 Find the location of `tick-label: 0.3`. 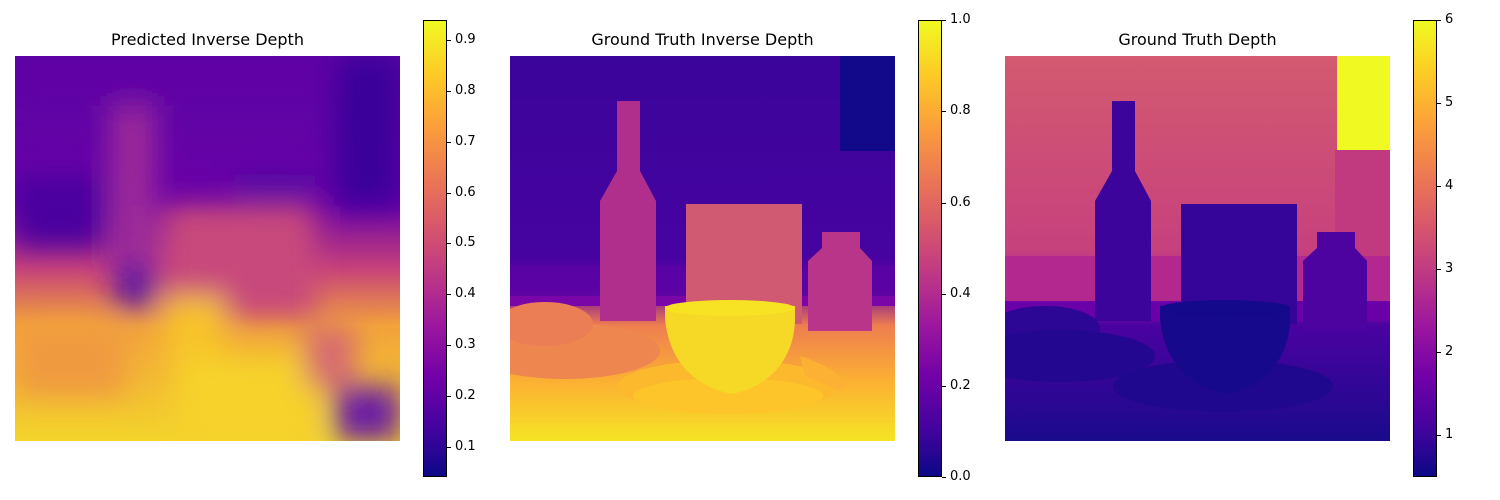

tick-label: 0.3 is located at coordinates (465, 344).